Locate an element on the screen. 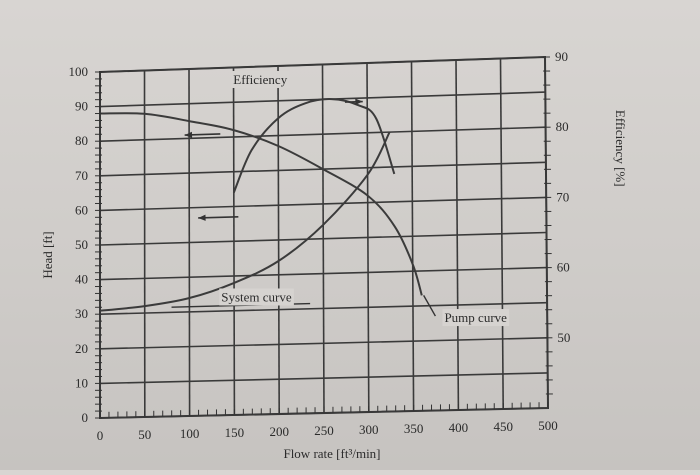  x-tick-label: 400 is located at coordinates (459, 427).